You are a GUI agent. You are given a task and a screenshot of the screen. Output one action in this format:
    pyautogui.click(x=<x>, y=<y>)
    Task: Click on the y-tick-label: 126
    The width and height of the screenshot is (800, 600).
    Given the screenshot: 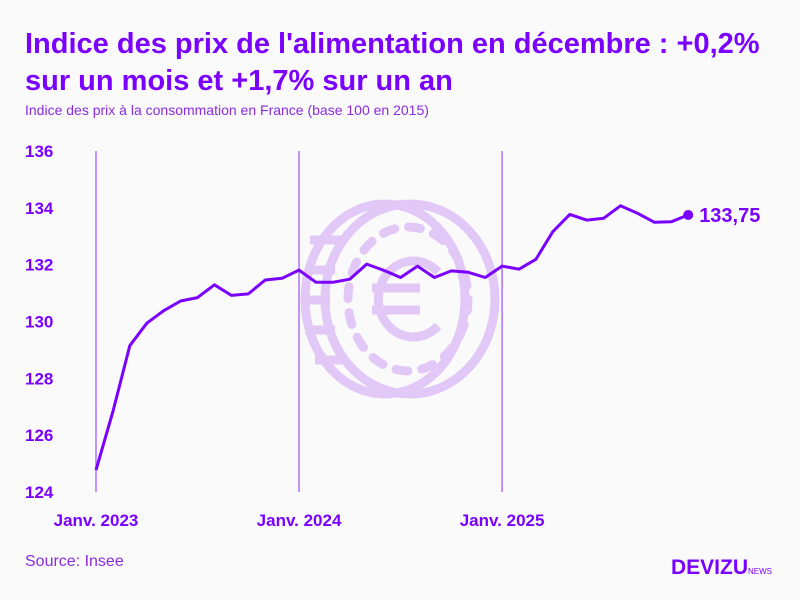 What is the action you would take?
    pyautogui.click(x=39, y=435)
    